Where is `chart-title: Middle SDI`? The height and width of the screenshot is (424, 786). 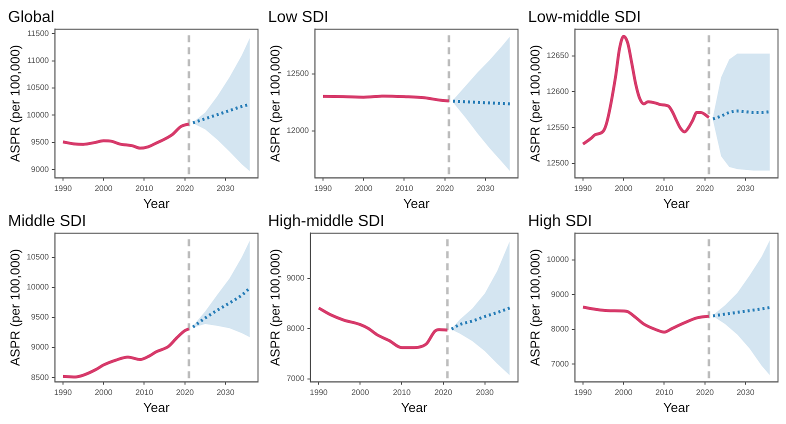
chart-title: Middle SDI is located at coordinates (47, 221).